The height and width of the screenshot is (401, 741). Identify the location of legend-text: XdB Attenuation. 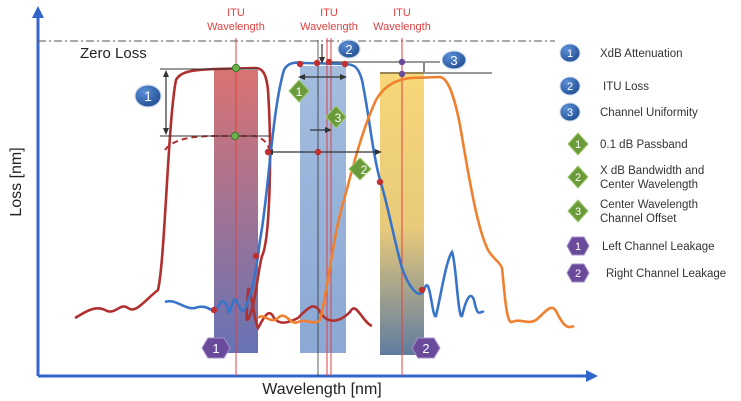
(641, 54).